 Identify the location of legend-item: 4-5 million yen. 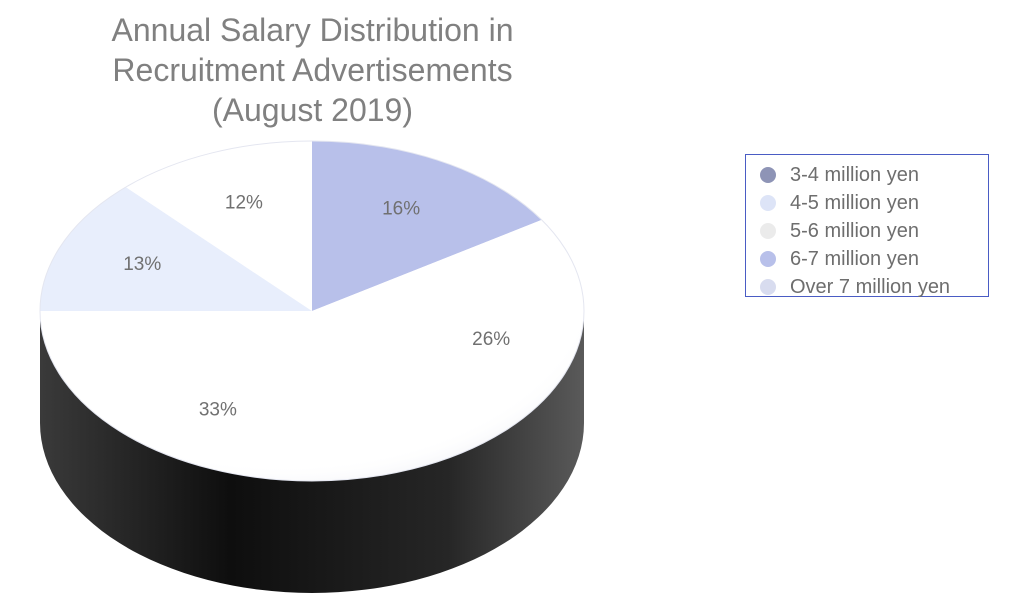
(874, 203).